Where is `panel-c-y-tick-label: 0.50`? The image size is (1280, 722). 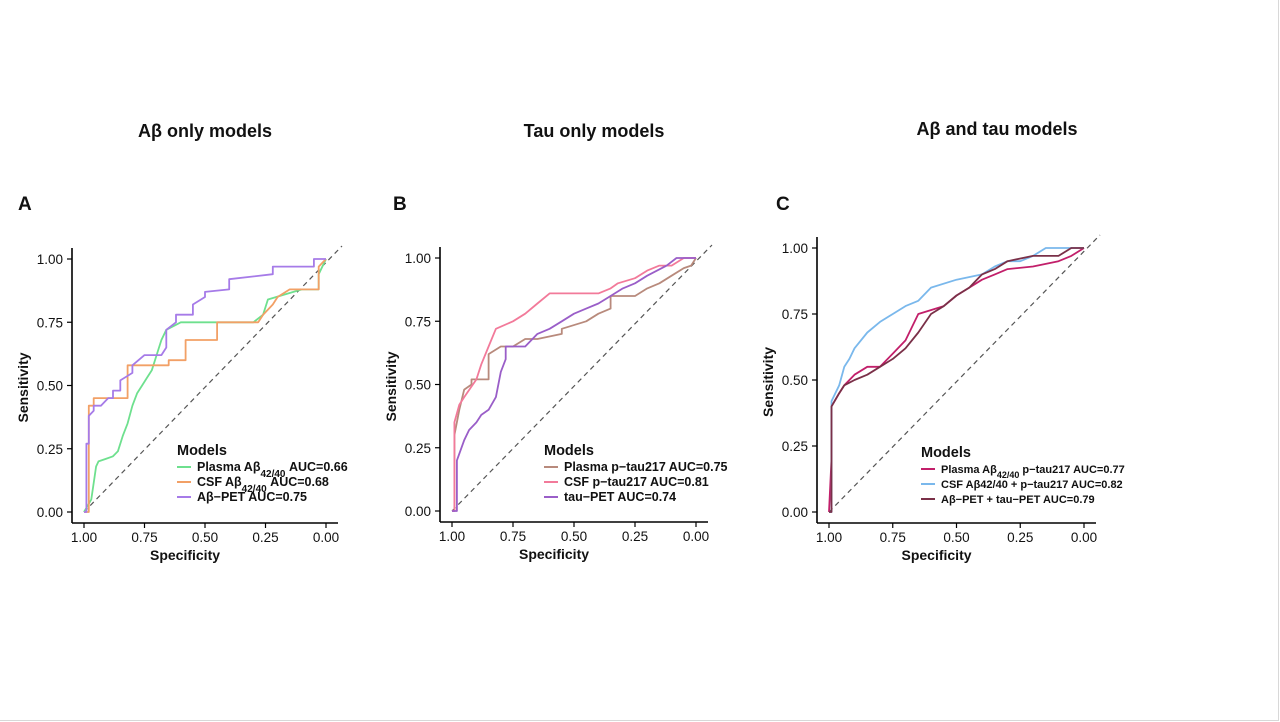
panel-c-y-tick-label: 0.50 is located at coordinates (795, 380).